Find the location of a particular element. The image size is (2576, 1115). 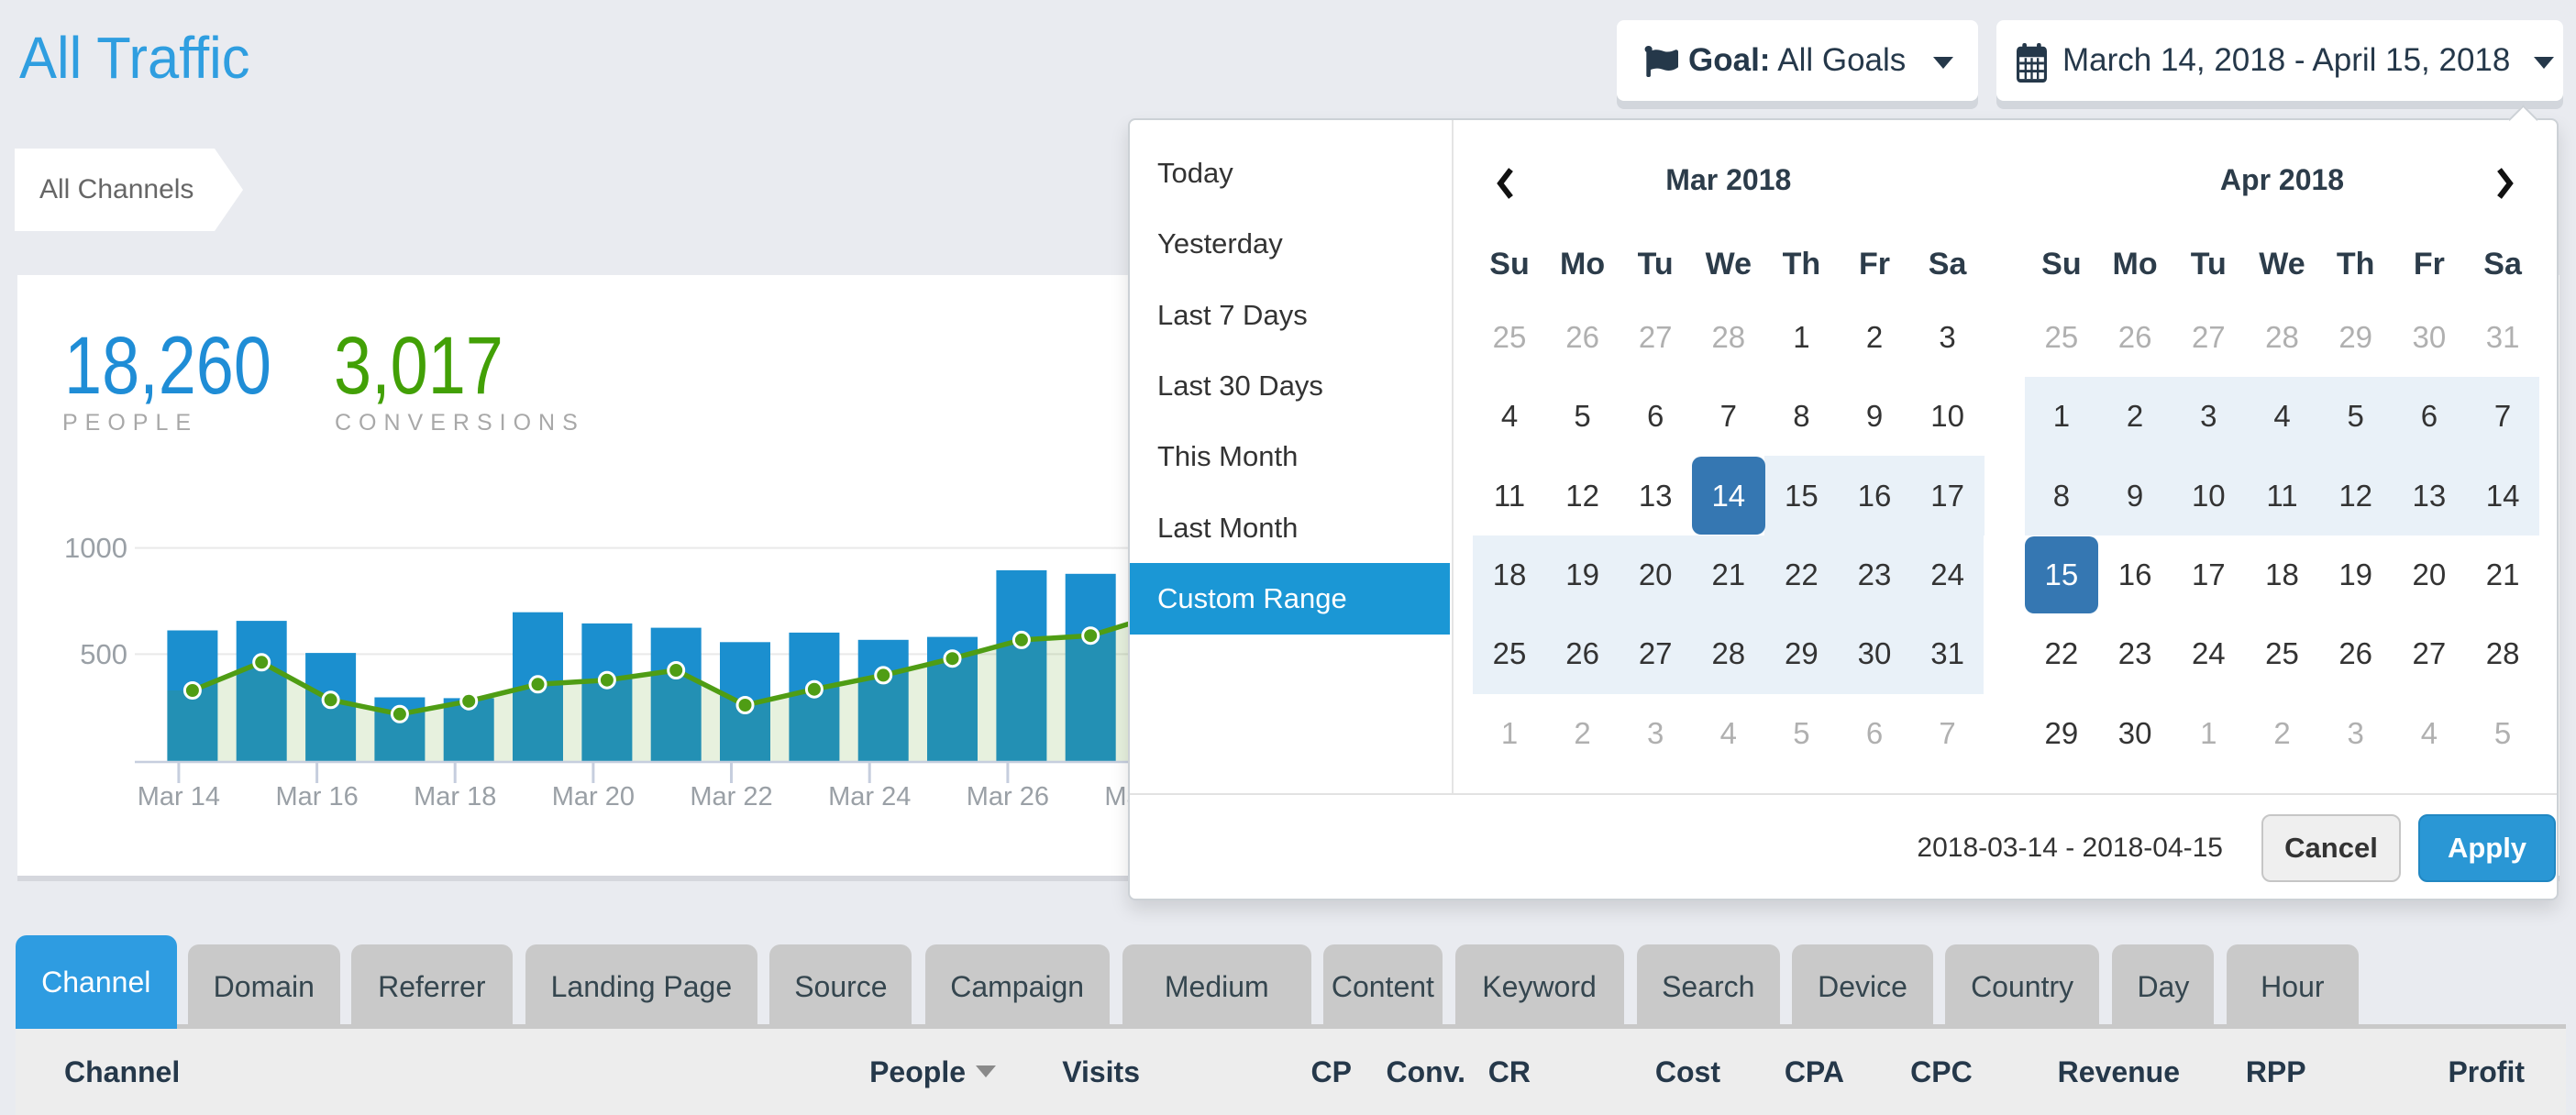

svg-text: Mar 24 is located at coordinates (869, 796).